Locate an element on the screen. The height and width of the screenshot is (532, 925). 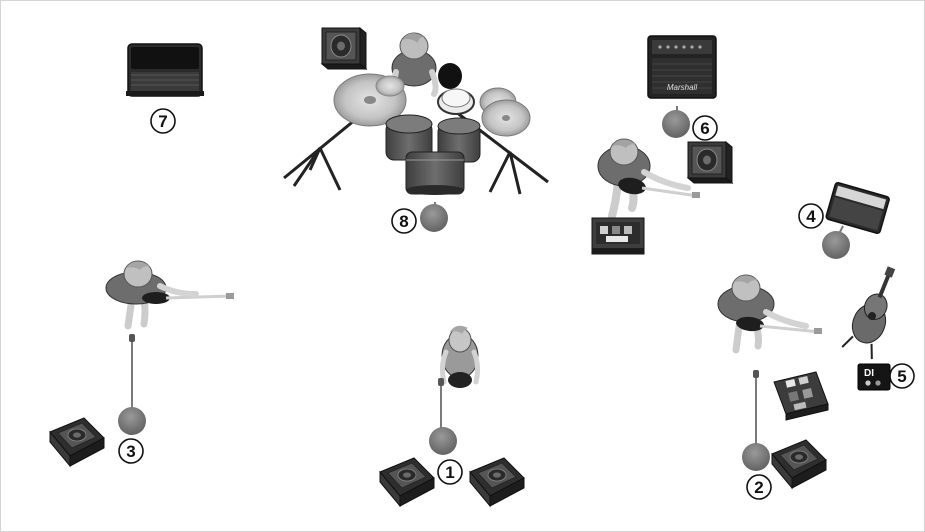
pedalboard-center is located at coordinates (618, 236).